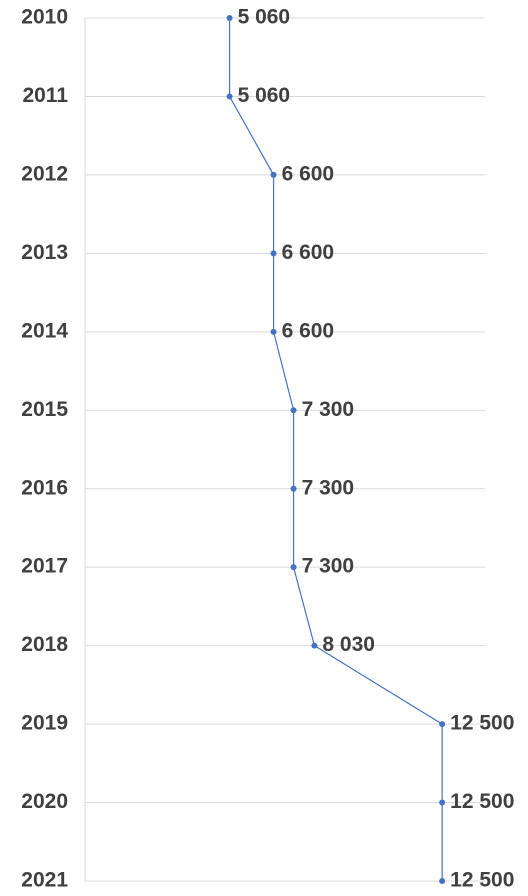  What do you see at coordinates (44, 330) in the screenshot?
I see `y-tick-label: 2014` at bounding box center [44, 330].